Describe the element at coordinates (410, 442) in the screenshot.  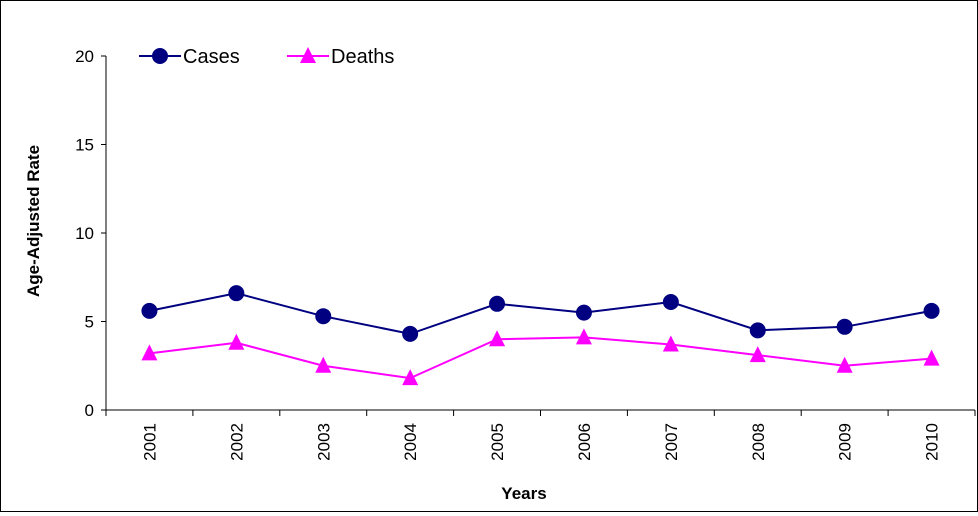
I see `x-tick-label: 2004` at that location.